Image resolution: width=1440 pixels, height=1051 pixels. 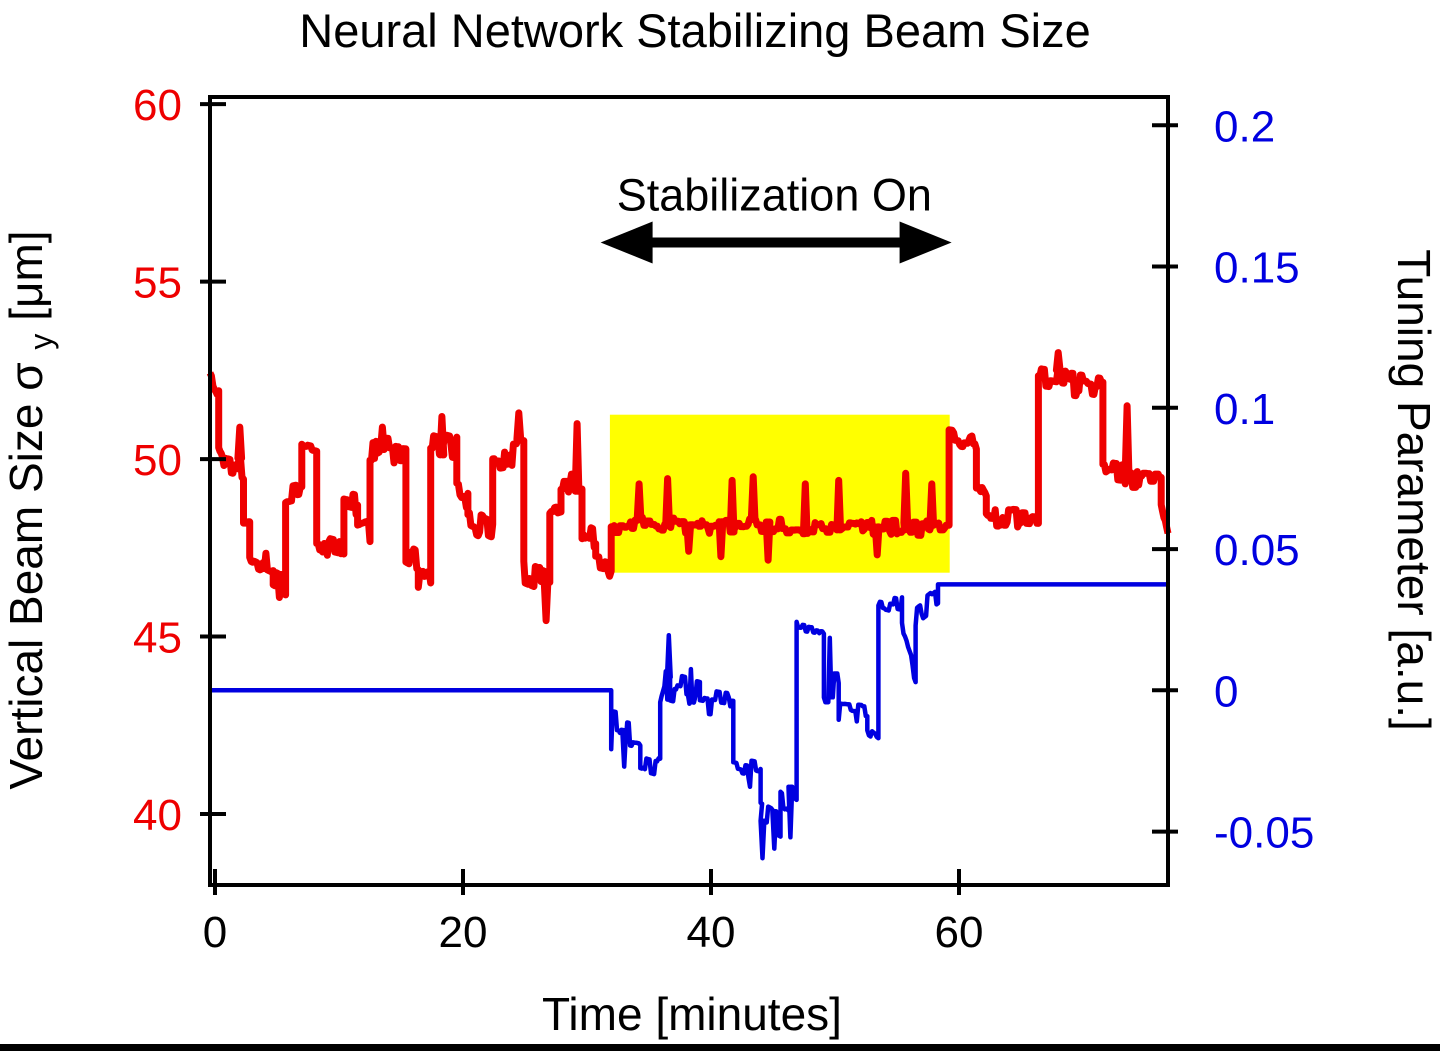 What do you see at coordinates (1414, 490) in the screenshot?
I see `y-right-axis-label: Tuning Parameter [a.u.]` at bounding box center [1414, 490].